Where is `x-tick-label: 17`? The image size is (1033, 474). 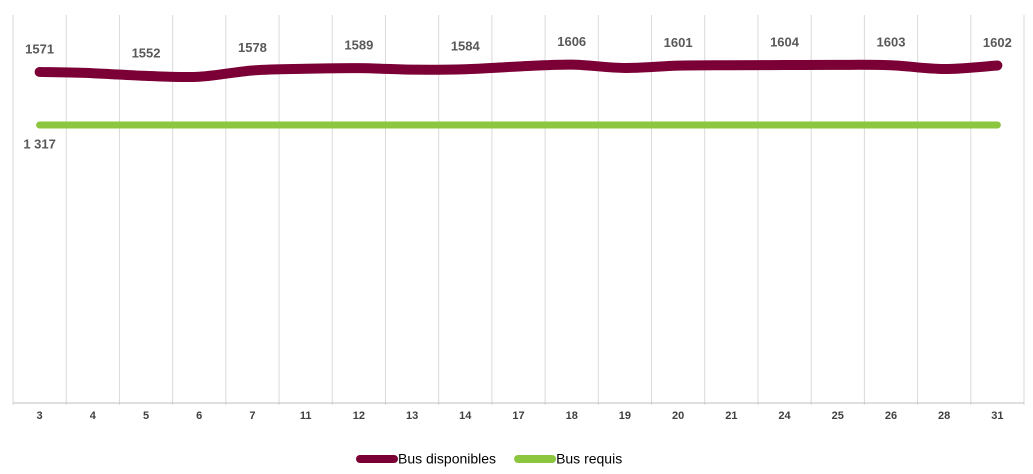
x-tick-label: 17 is located at coordinates (518, 416).